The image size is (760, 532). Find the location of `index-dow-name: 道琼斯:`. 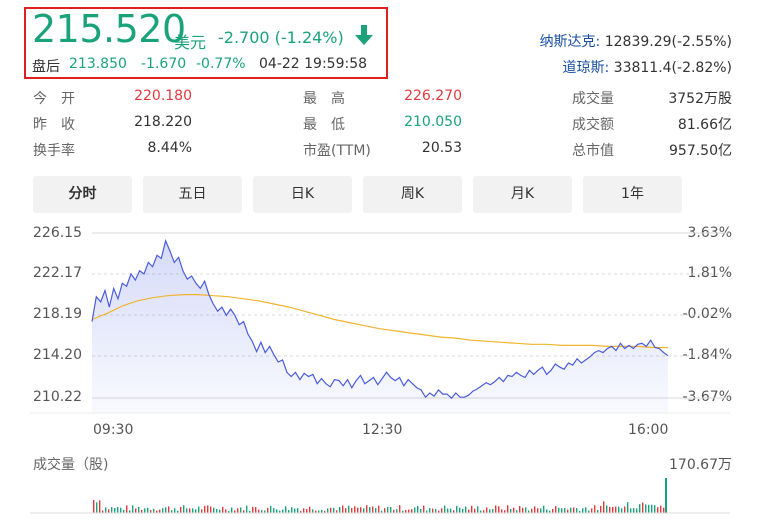

index-dow-name: 道琼斯: is located at coordinates (586, 68).